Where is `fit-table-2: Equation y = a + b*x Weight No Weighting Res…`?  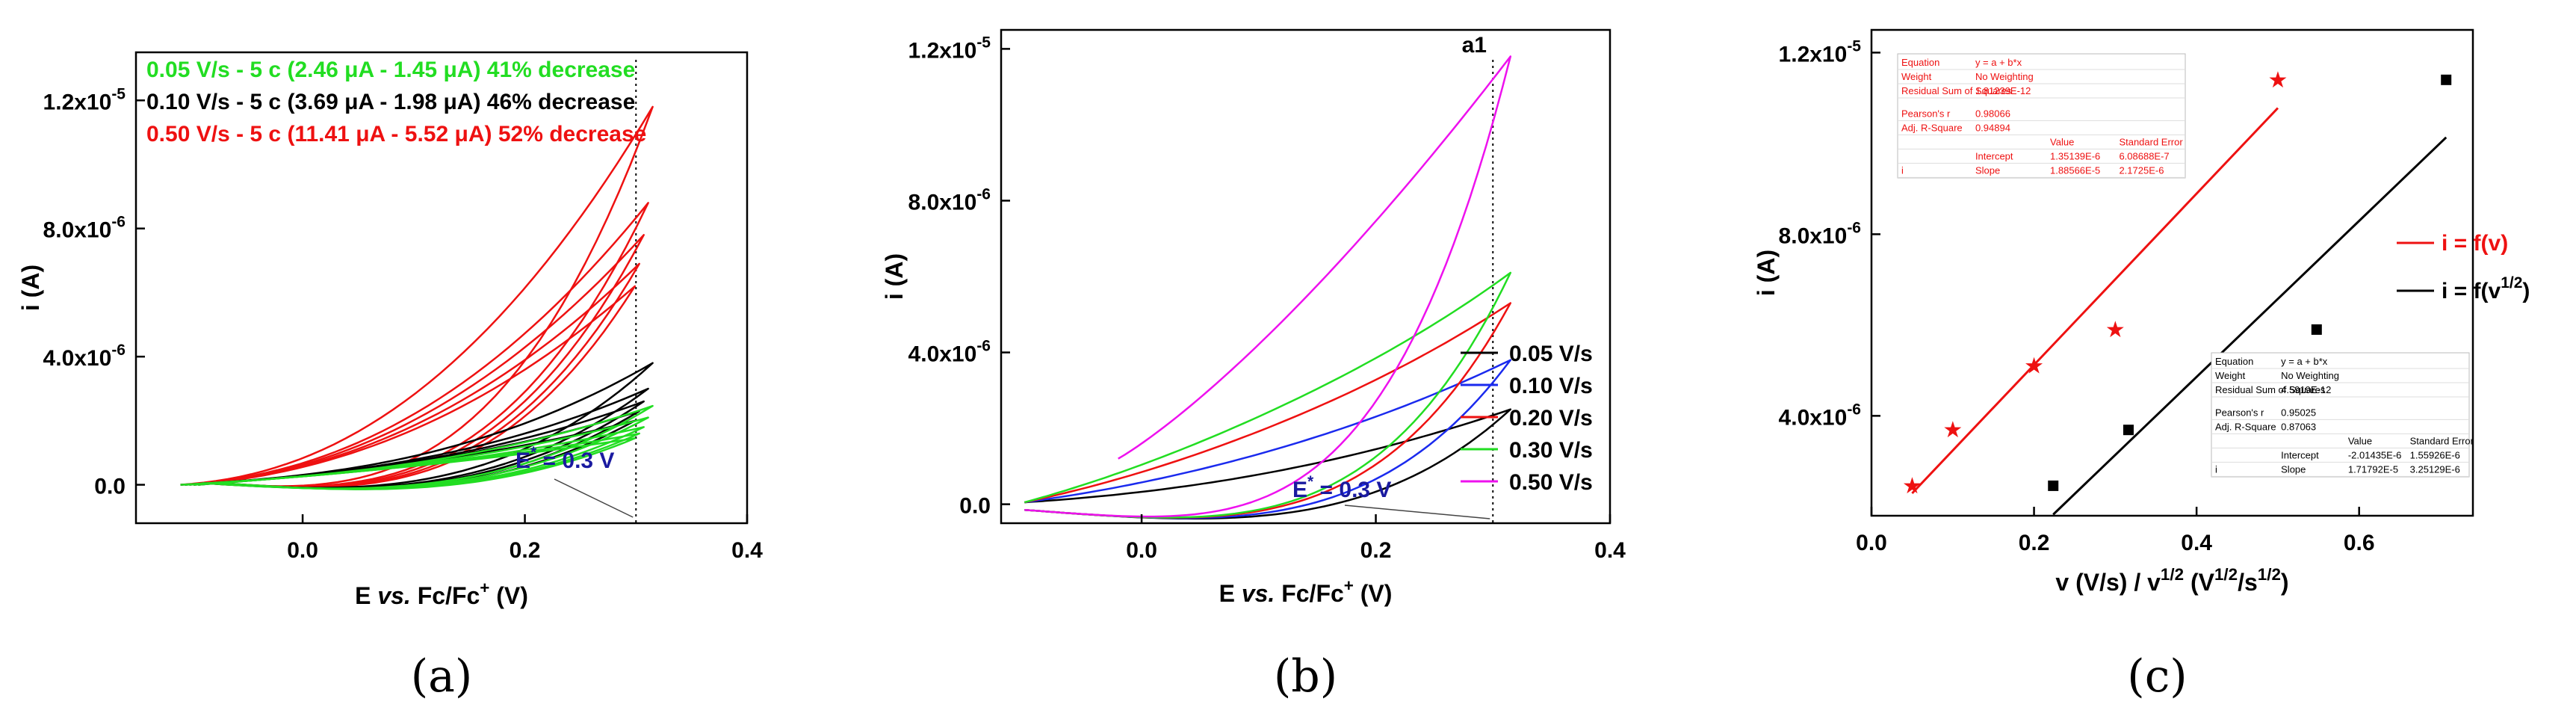
fit-table-2: Equation y = a + b*x Weight No Weighting Res… is located at coordinates (2342, 415).